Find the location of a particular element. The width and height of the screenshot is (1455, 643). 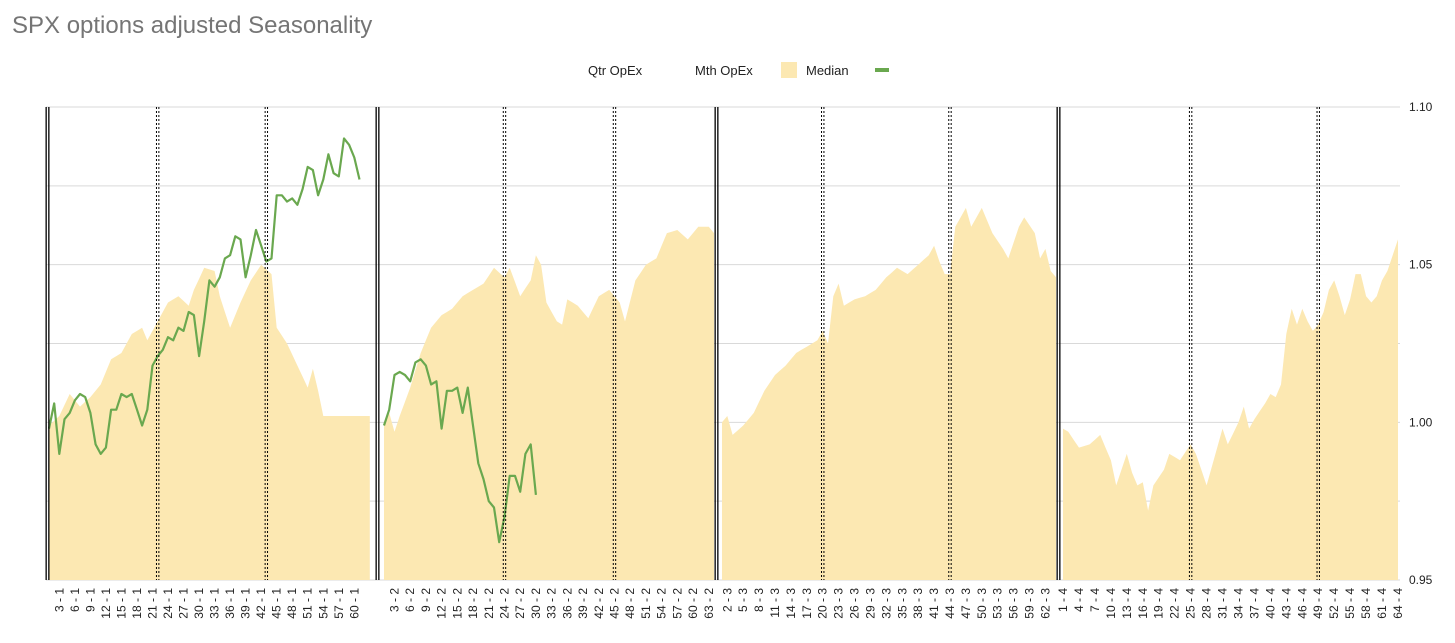

x-tick-label: 3 - 2 is located at coordinates (395, 600).